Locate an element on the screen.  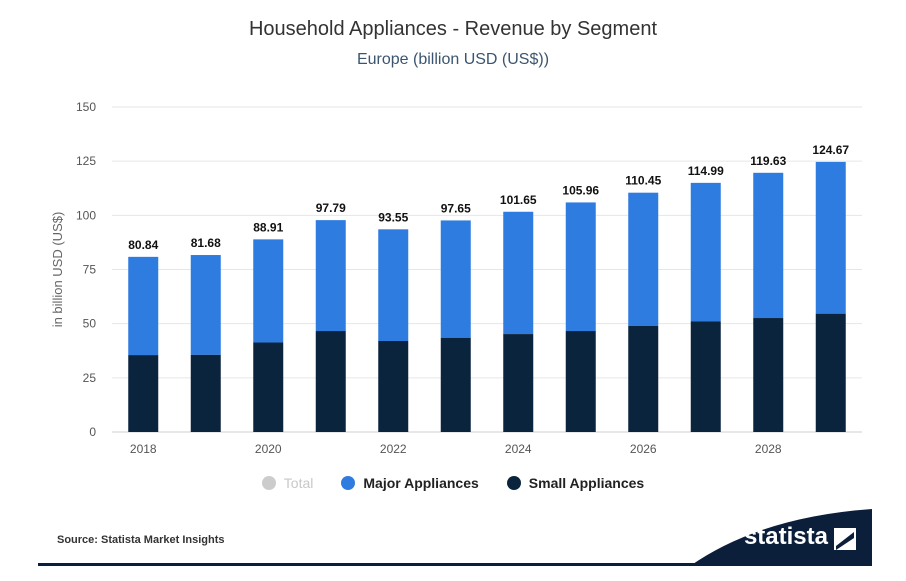
x-tick-label: 2026 is located at coordinates (643, 449).